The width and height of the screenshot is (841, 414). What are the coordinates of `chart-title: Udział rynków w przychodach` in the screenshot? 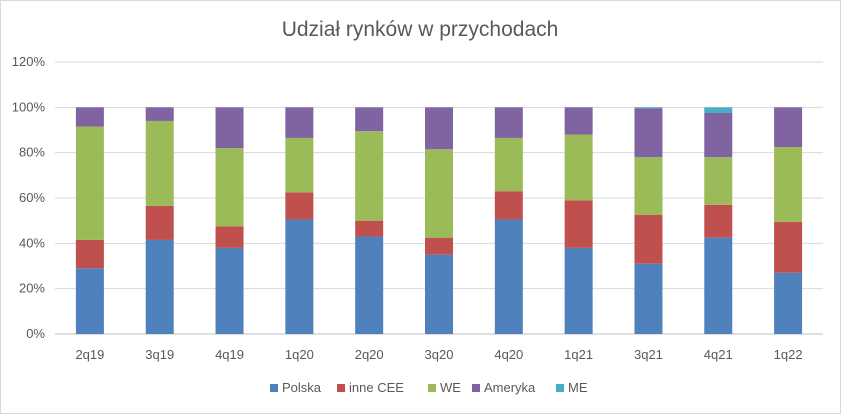 It's located at (420, 29).